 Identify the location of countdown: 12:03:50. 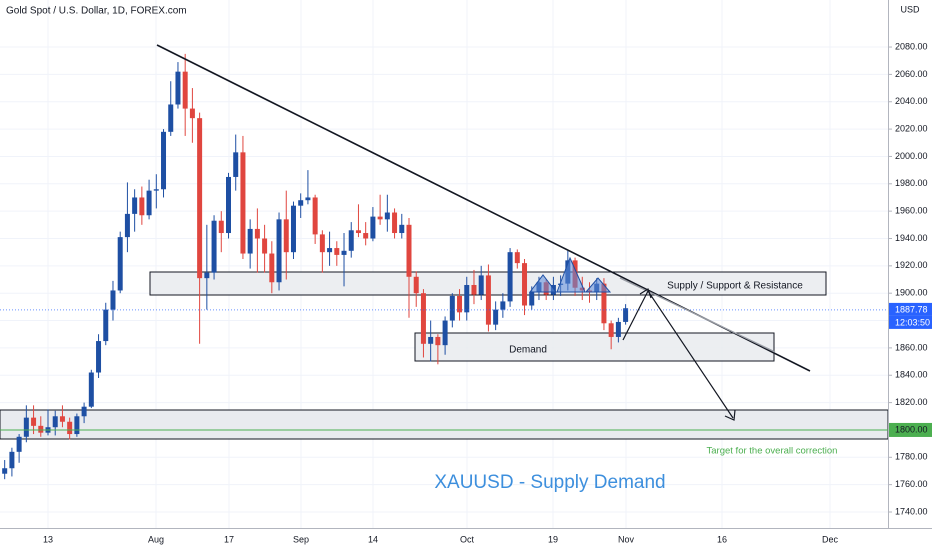
(912, 322).